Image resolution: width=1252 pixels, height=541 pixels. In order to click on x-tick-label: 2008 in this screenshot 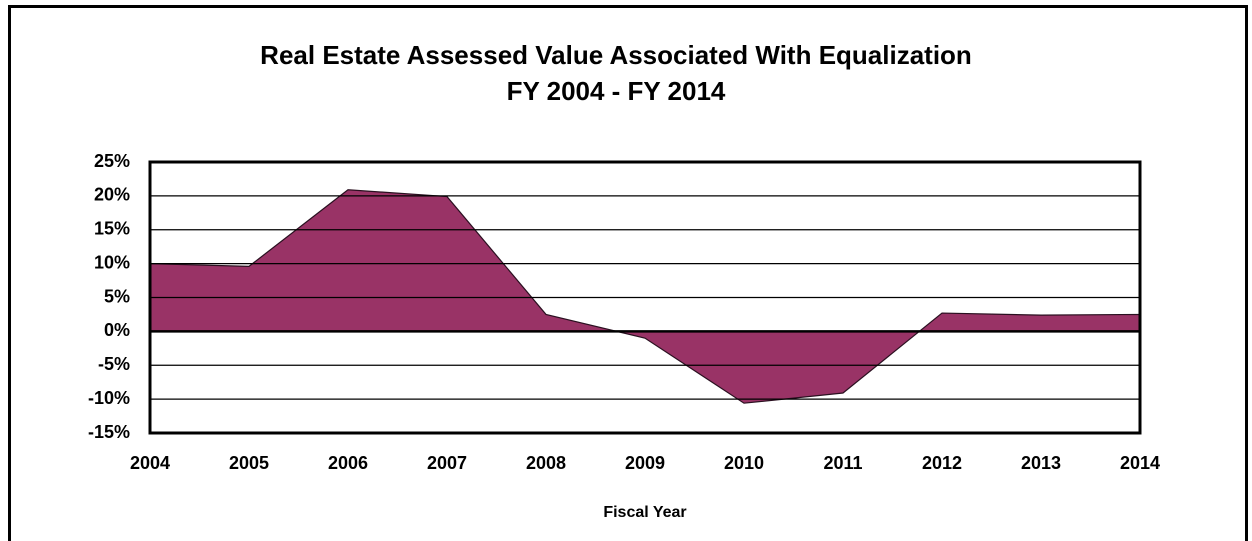, I will do `click(546, 463)`.